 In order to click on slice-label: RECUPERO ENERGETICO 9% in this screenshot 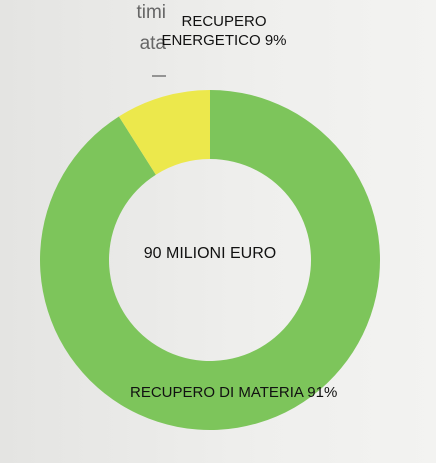, I will do `click(224, 31)`.